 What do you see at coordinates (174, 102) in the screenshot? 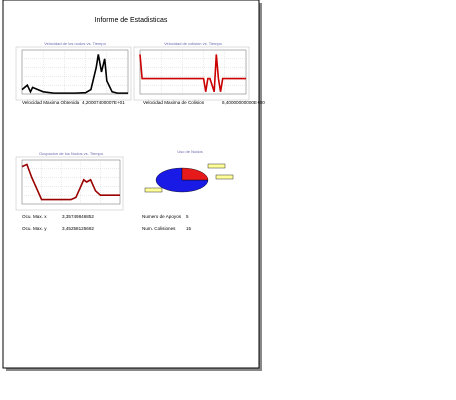
I see `field-label: Velocidad Maxima de Colision` at bounding box center [174, 102].